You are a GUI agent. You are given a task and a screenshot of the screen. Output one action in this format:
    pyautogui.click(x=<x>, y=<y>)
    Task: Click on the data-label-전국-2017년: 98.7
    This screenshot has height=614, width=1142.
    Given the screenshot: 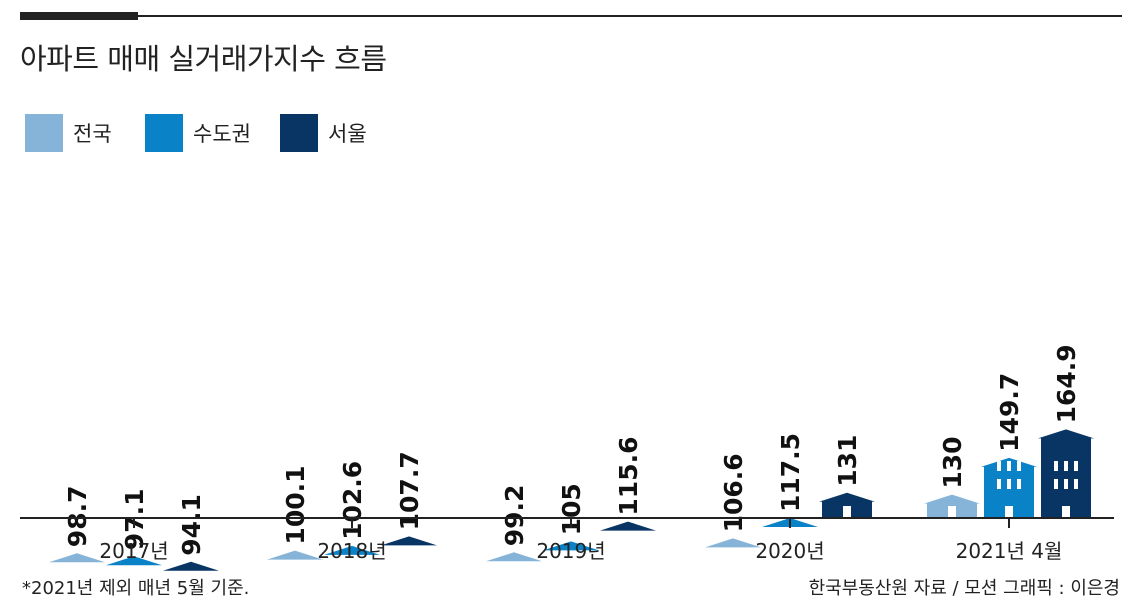 What is the action you would take?
    pyautogui.click(x=77, y=517)
    